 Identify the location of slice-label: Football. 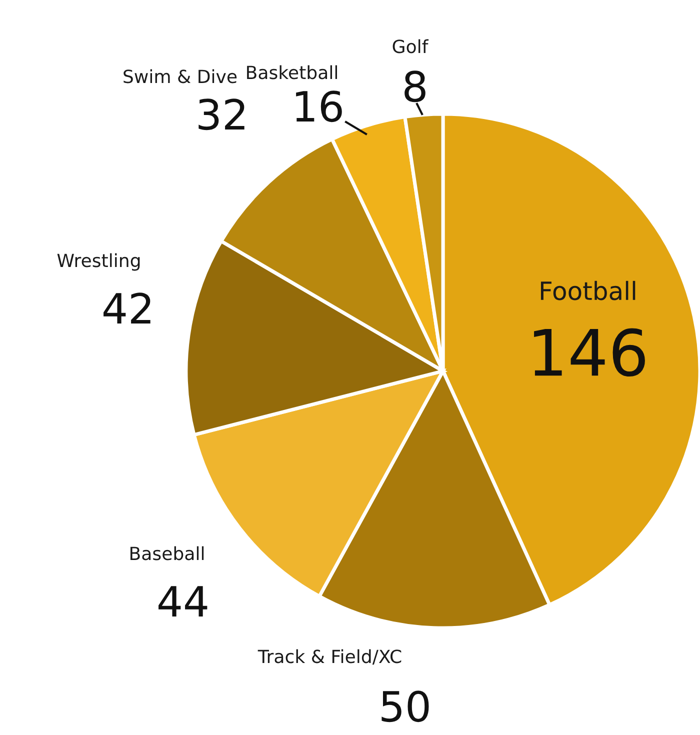
(588, 290).